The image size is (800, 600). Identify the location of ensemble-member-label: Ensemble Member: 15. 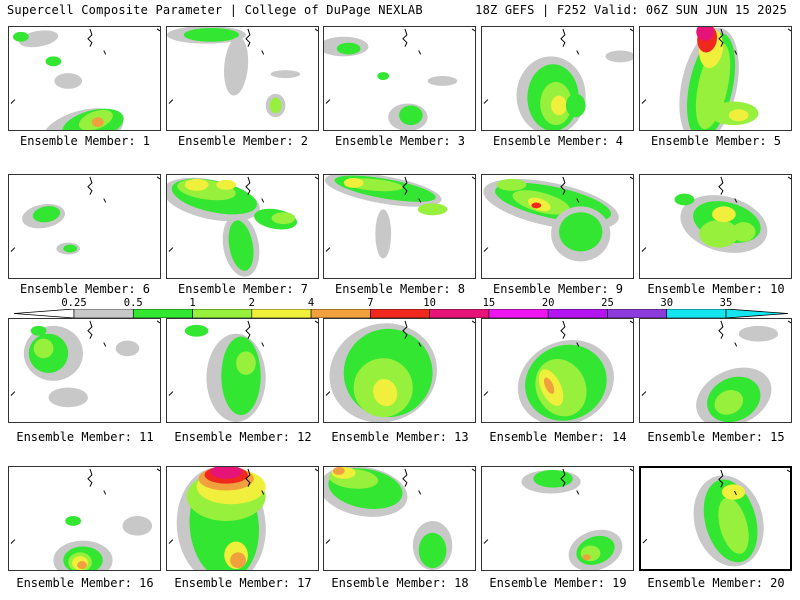
(716, 437).